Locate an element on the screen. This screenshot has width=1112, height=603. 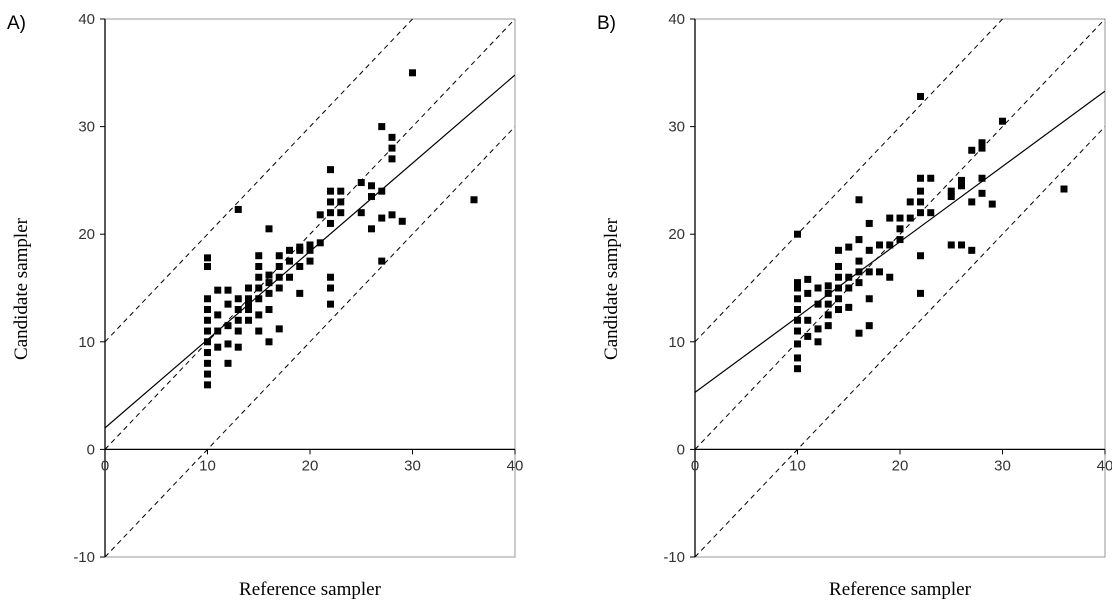
x-axis-title: Reference sampler is located at coordinates (900, 589).